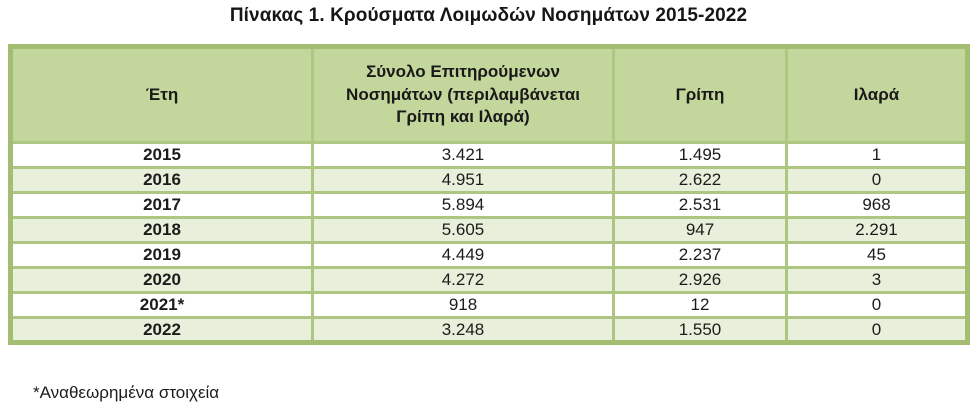  I want to click on table-row: 2015 3.421 1.495 1, so click(489, 155).